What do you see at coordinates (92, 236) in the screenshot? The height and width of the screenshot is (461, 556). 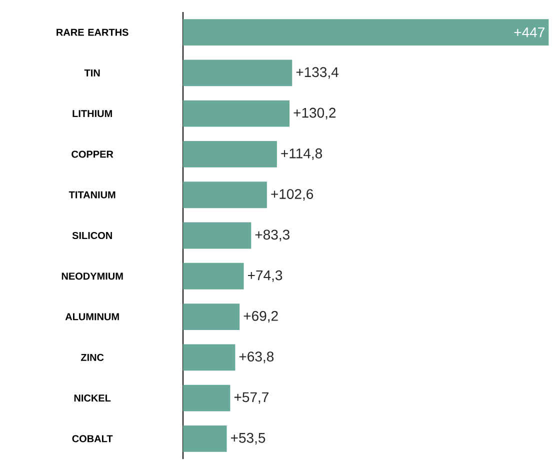 I see `y-tick-label: SILICON` at bounding box center [92, 236].